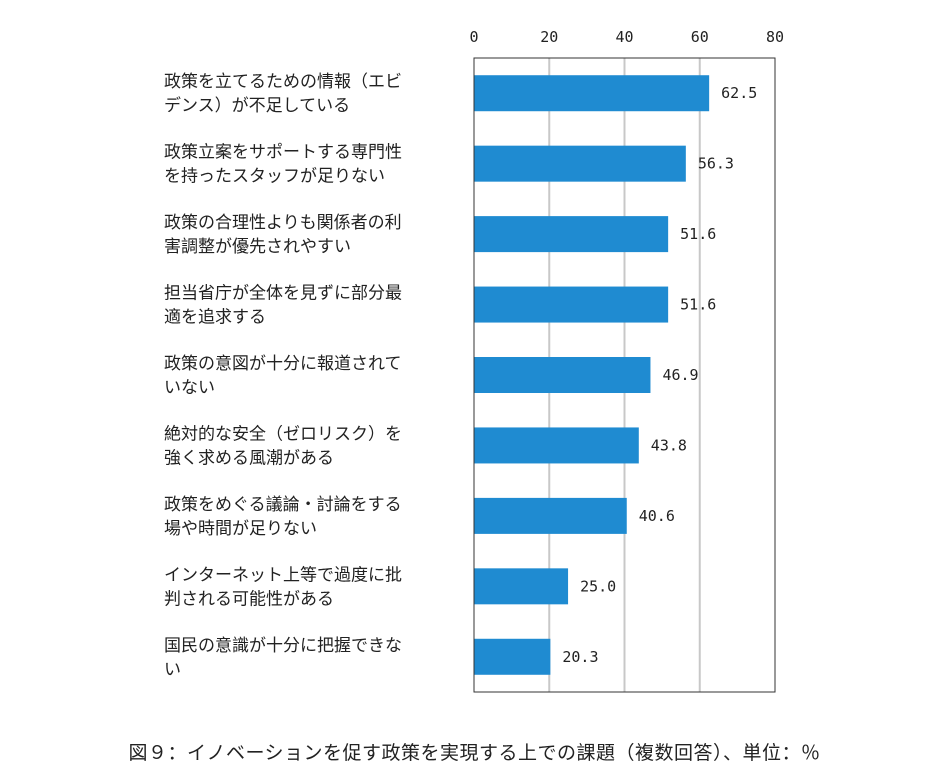  Describe the element at coordinates (657, 516) in the screenshot. I see `data-label-7: 40.6` at that location.